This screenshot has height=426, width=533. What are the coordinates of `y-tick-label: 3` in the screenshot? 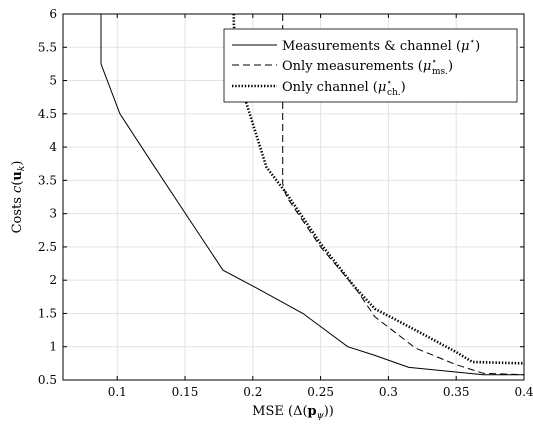 It's located at (53, 214).